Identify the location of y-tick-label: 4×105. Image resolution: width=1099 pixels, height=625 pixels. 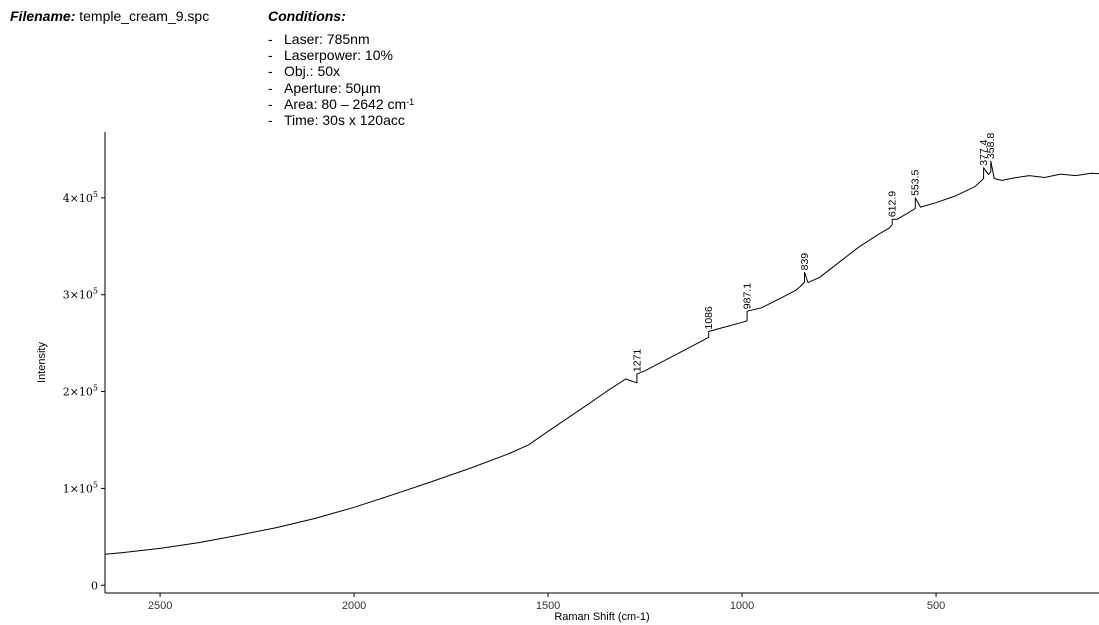
(80, 197).